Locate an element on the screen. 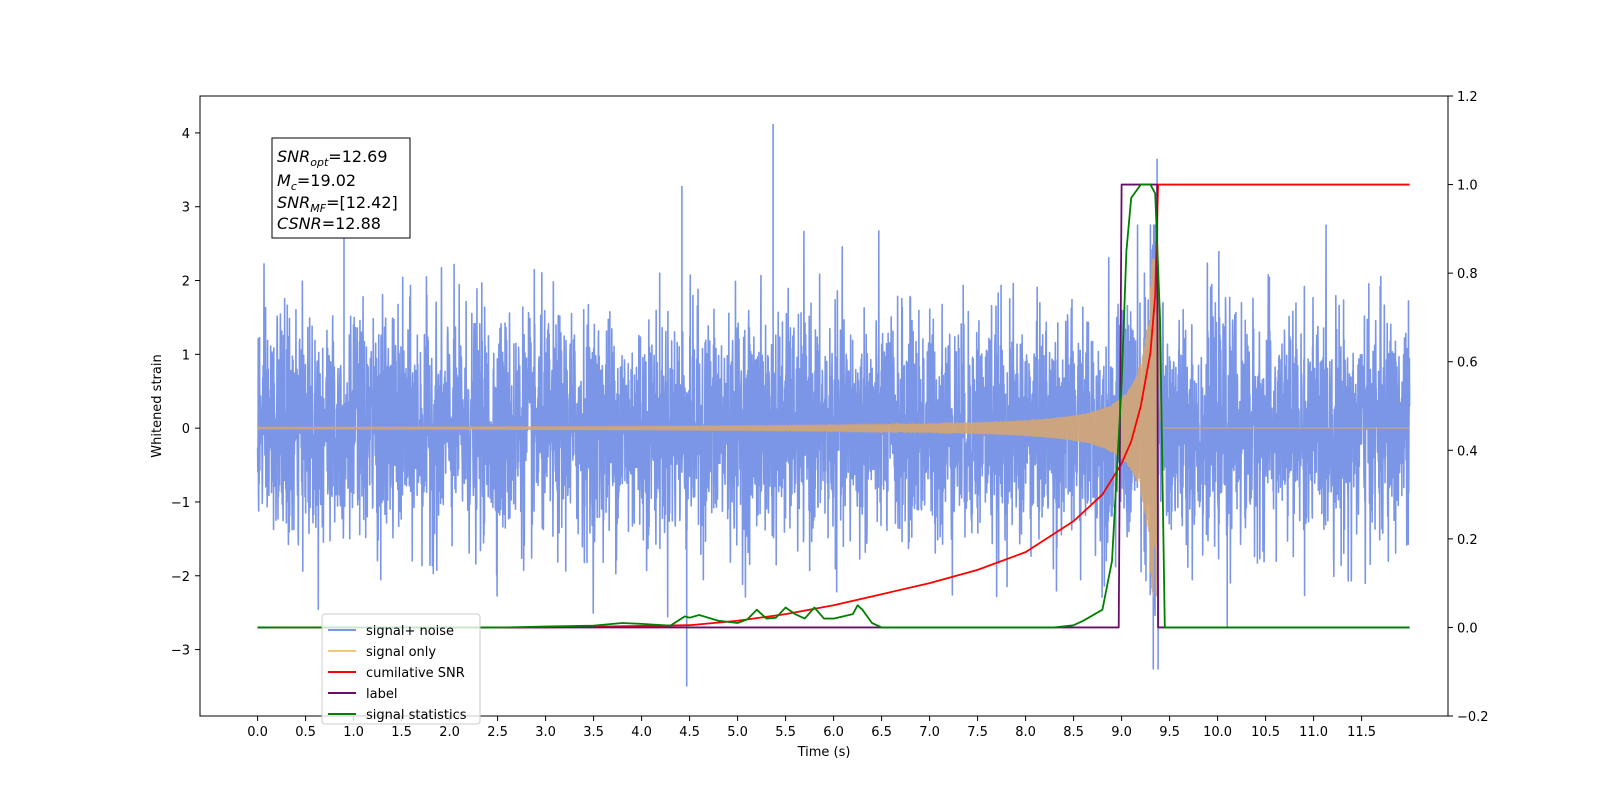  legend-label: signal+ noise is located at coordinates (410, 631).